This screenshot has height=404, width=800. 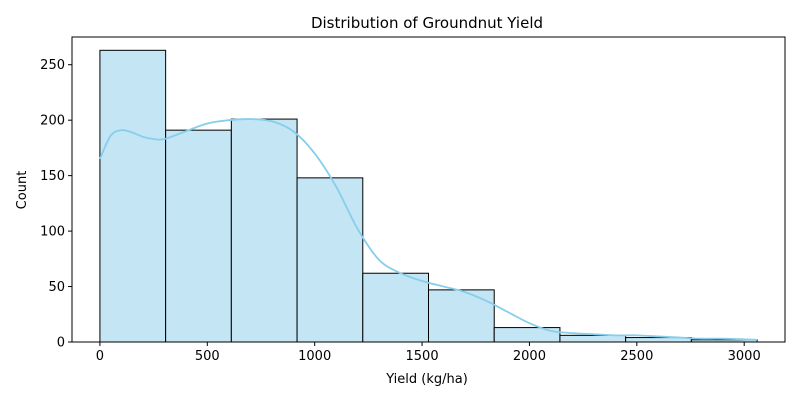 What do you see at coordinates (61, 343) in the screenshot?
I see `y-tick-label: 0` at bounding box center [61, 343].